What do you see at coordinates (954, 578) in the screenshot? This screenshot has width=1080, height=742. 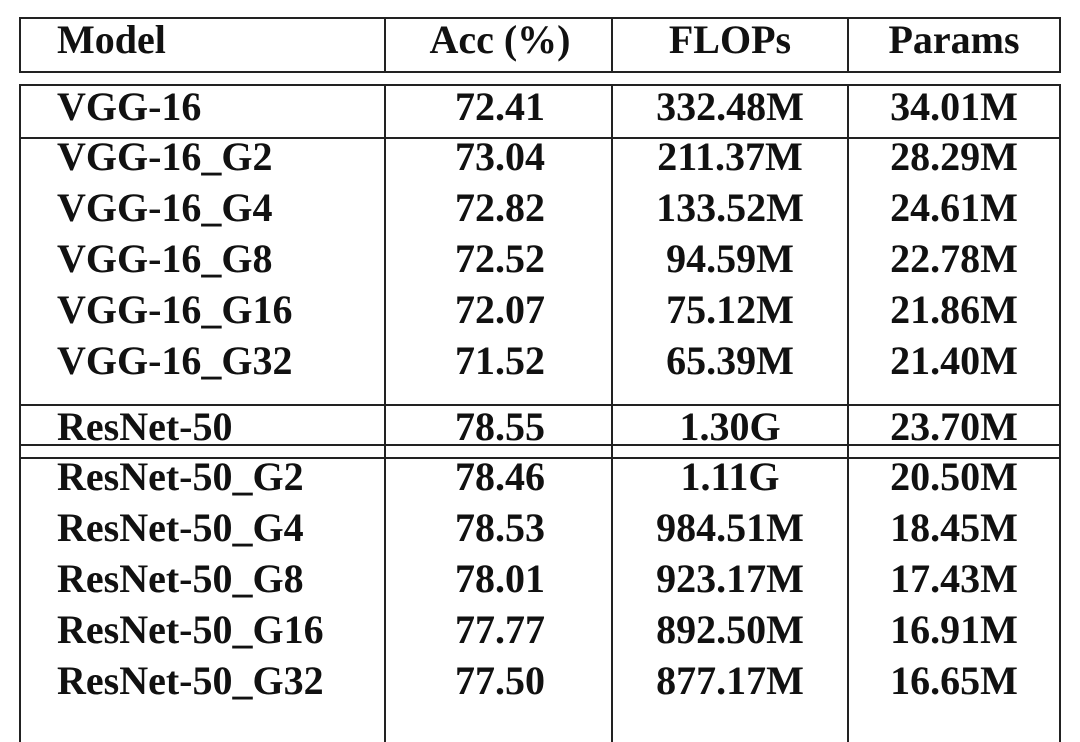 I see `cell: 17.43M` at bounding box center [954, 578].